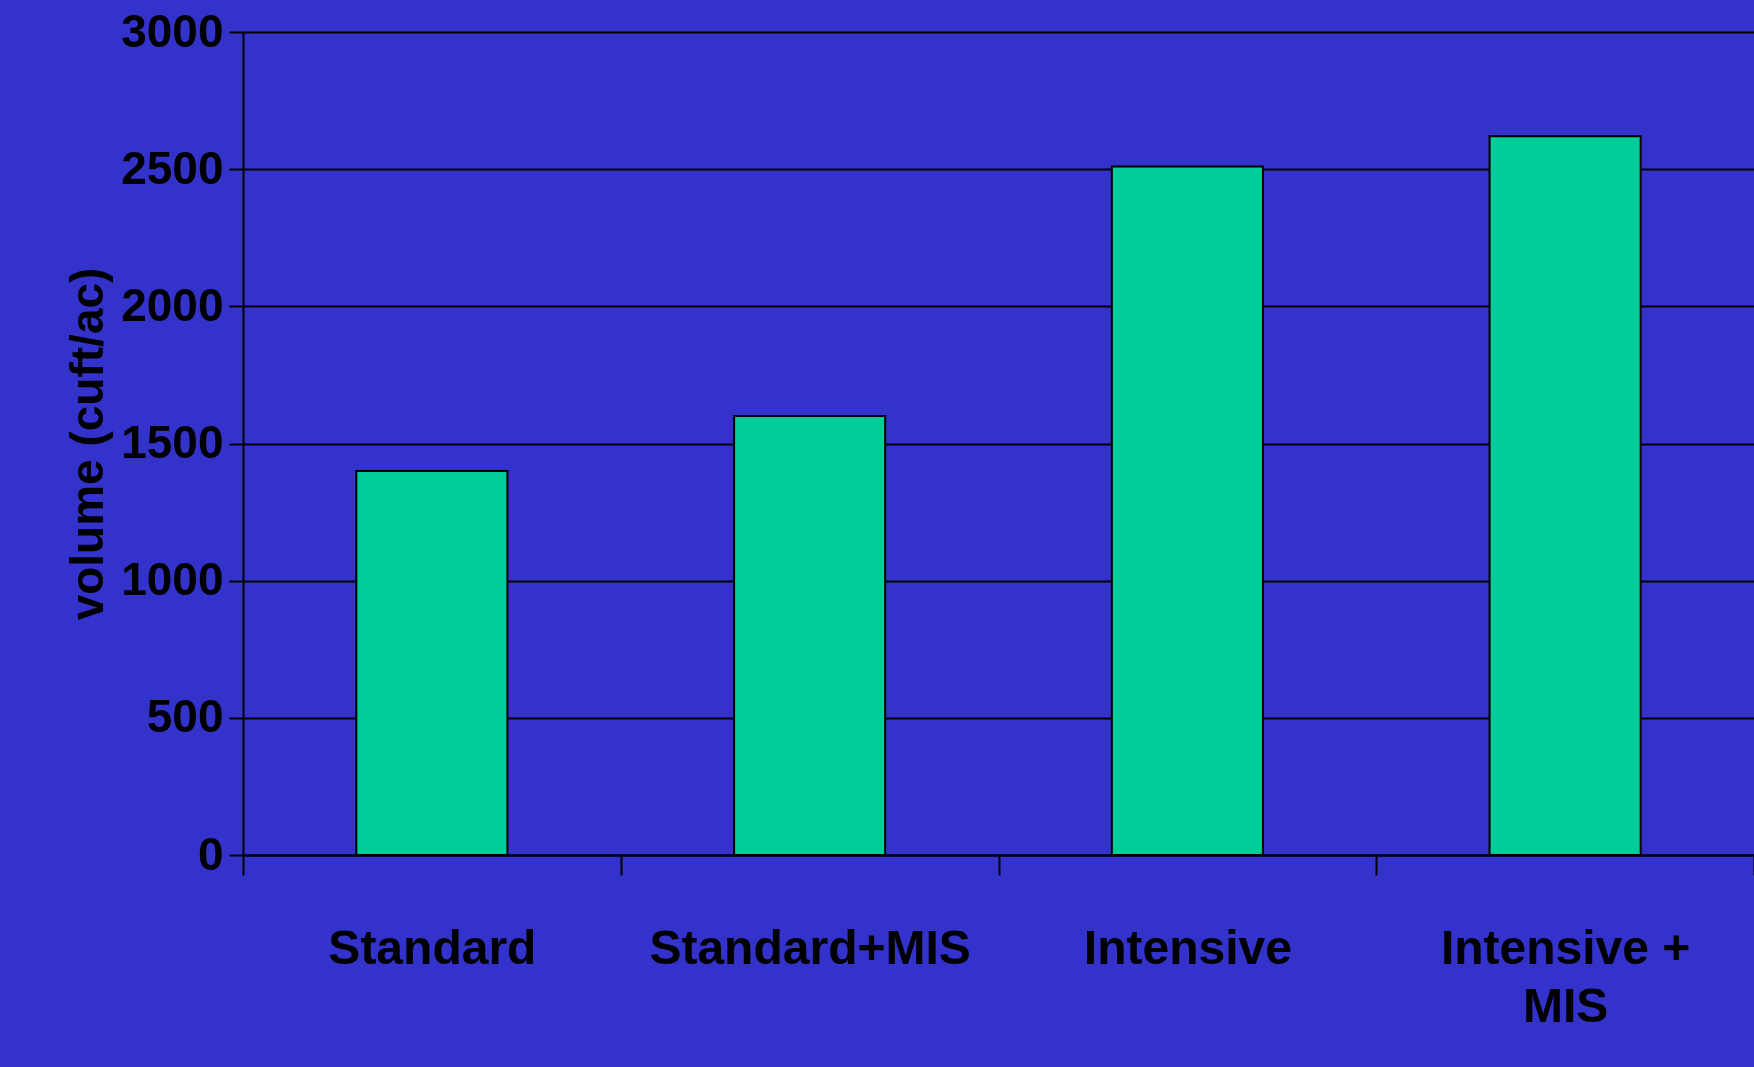 This screenshot has height=1067, width=1754. What do you see at coordinates (172, 579) in the screenshot?
I see `y-tick-label: 1000` at bounding box center [172, 579].